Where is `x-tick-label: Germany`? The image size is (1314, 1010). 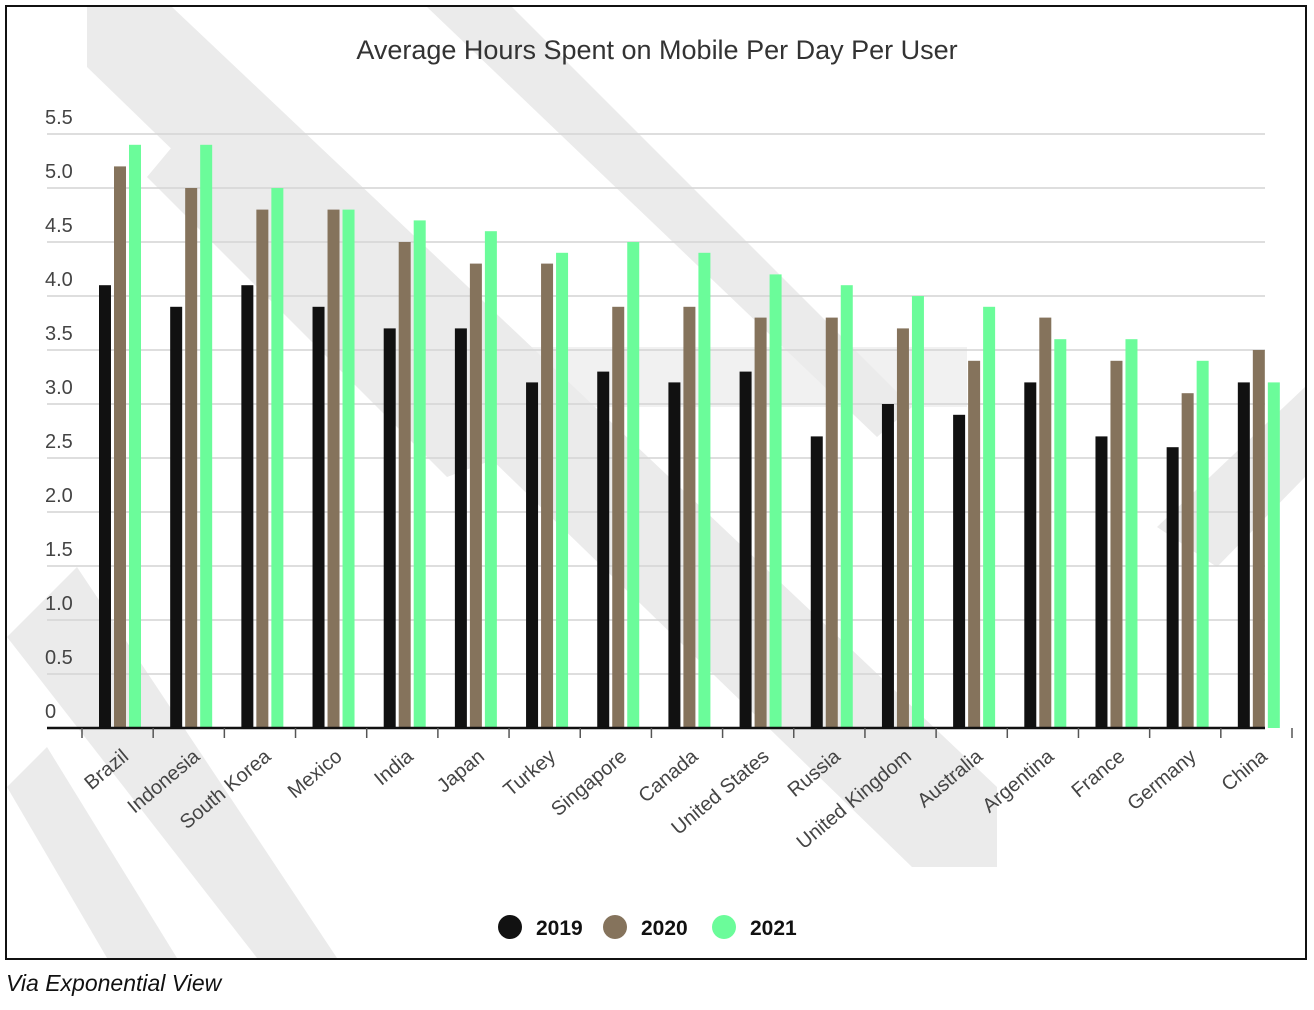 x-tick-label: Germany is located at coordinates (1161, 780).